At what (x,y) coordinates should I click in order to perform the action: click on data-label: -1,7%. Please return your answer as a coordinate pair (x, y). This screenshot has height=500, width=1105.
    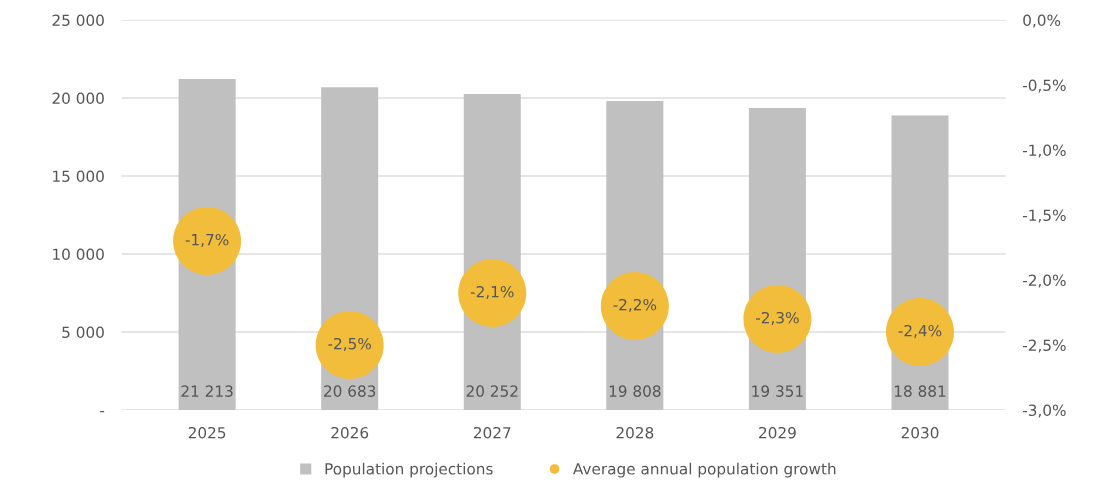
    Looking at the image, I should click on (207, 240).